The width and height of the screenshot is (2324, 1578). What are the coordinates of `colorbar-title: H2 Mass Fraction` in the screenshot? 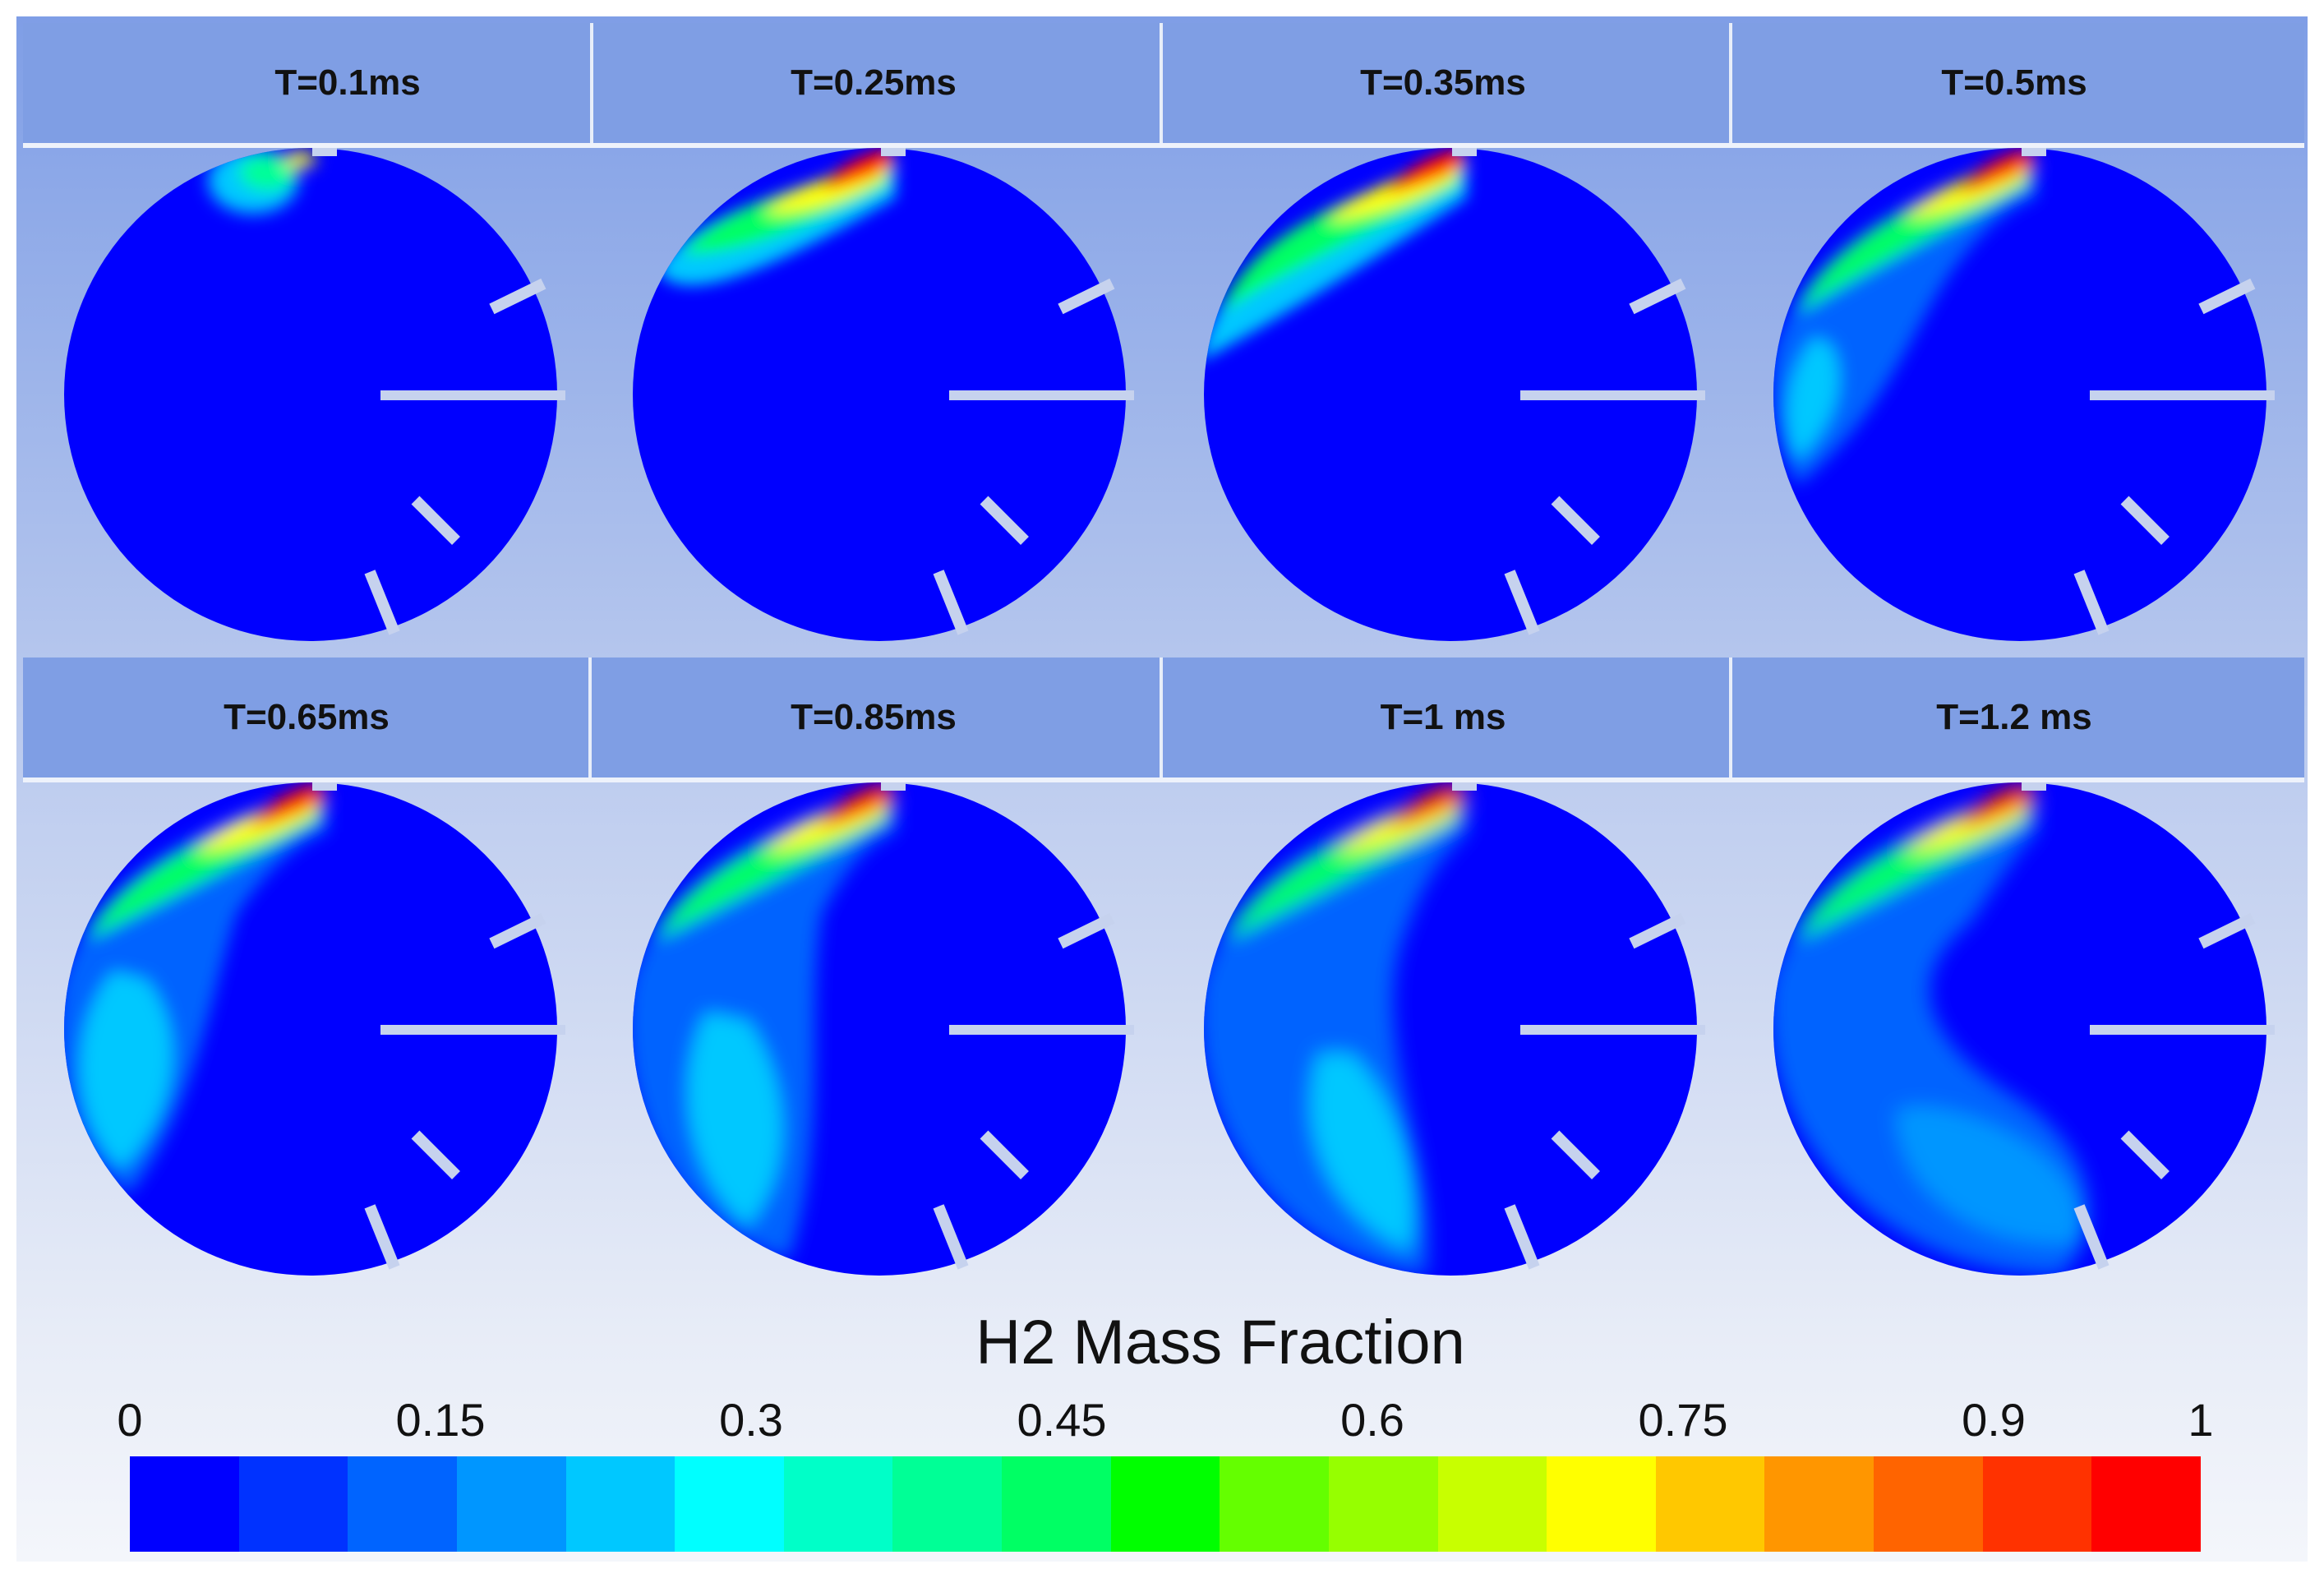 It's located at (1220, 1342).